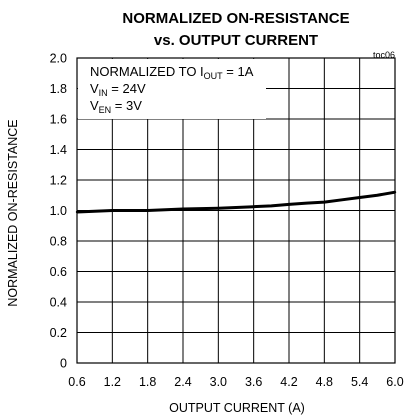 The image size is (406, 419). Describe the element at coordinates (13, 212) in the screenshot. I see `y-axis-label: NORMALIZED ON-RESISTANCE` at that location.